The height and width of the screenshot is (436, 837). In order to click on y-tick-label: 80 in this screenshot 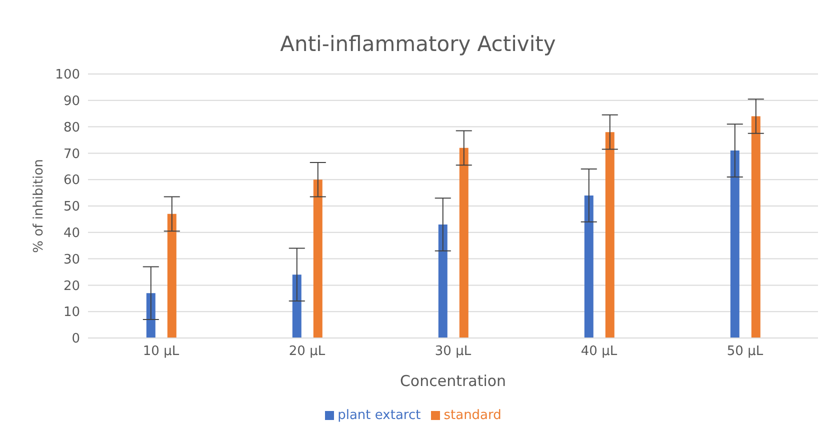, I will do `click(71, 128)`.